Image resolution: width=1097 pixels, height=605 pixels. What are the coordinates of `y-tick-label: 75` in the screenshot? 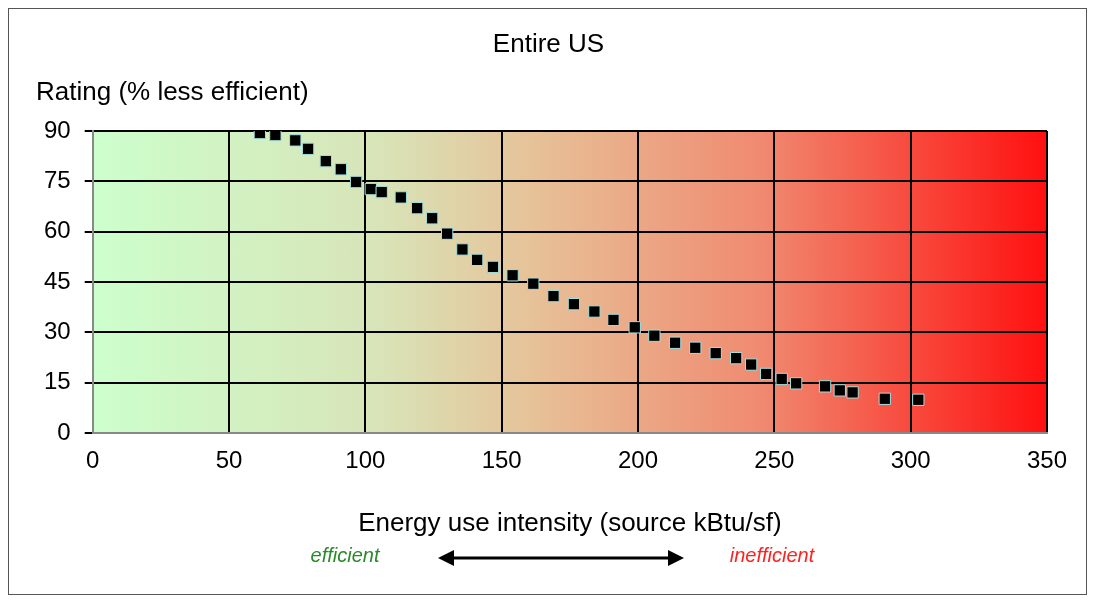 It's located at (57, 179).